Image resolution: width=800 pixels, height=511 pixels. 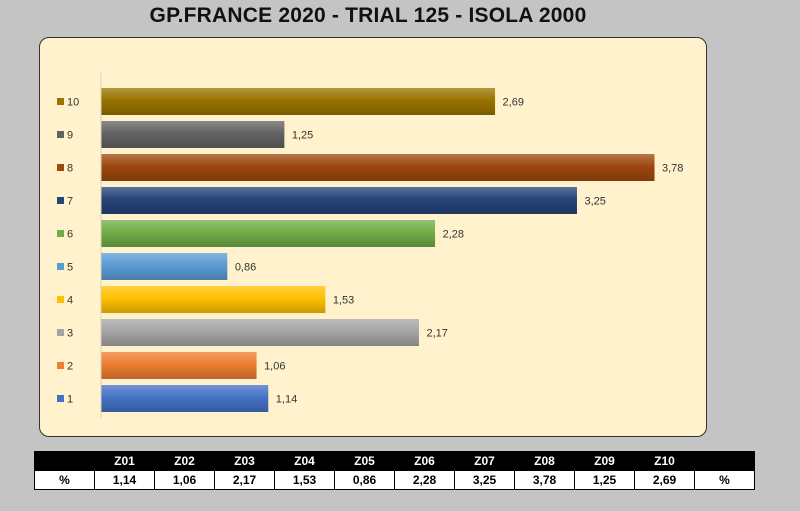 What do you see at coordinates (436, 334) in the screenshot?
I see `data-label-3: 2,17` at bounding box center [436, 334].